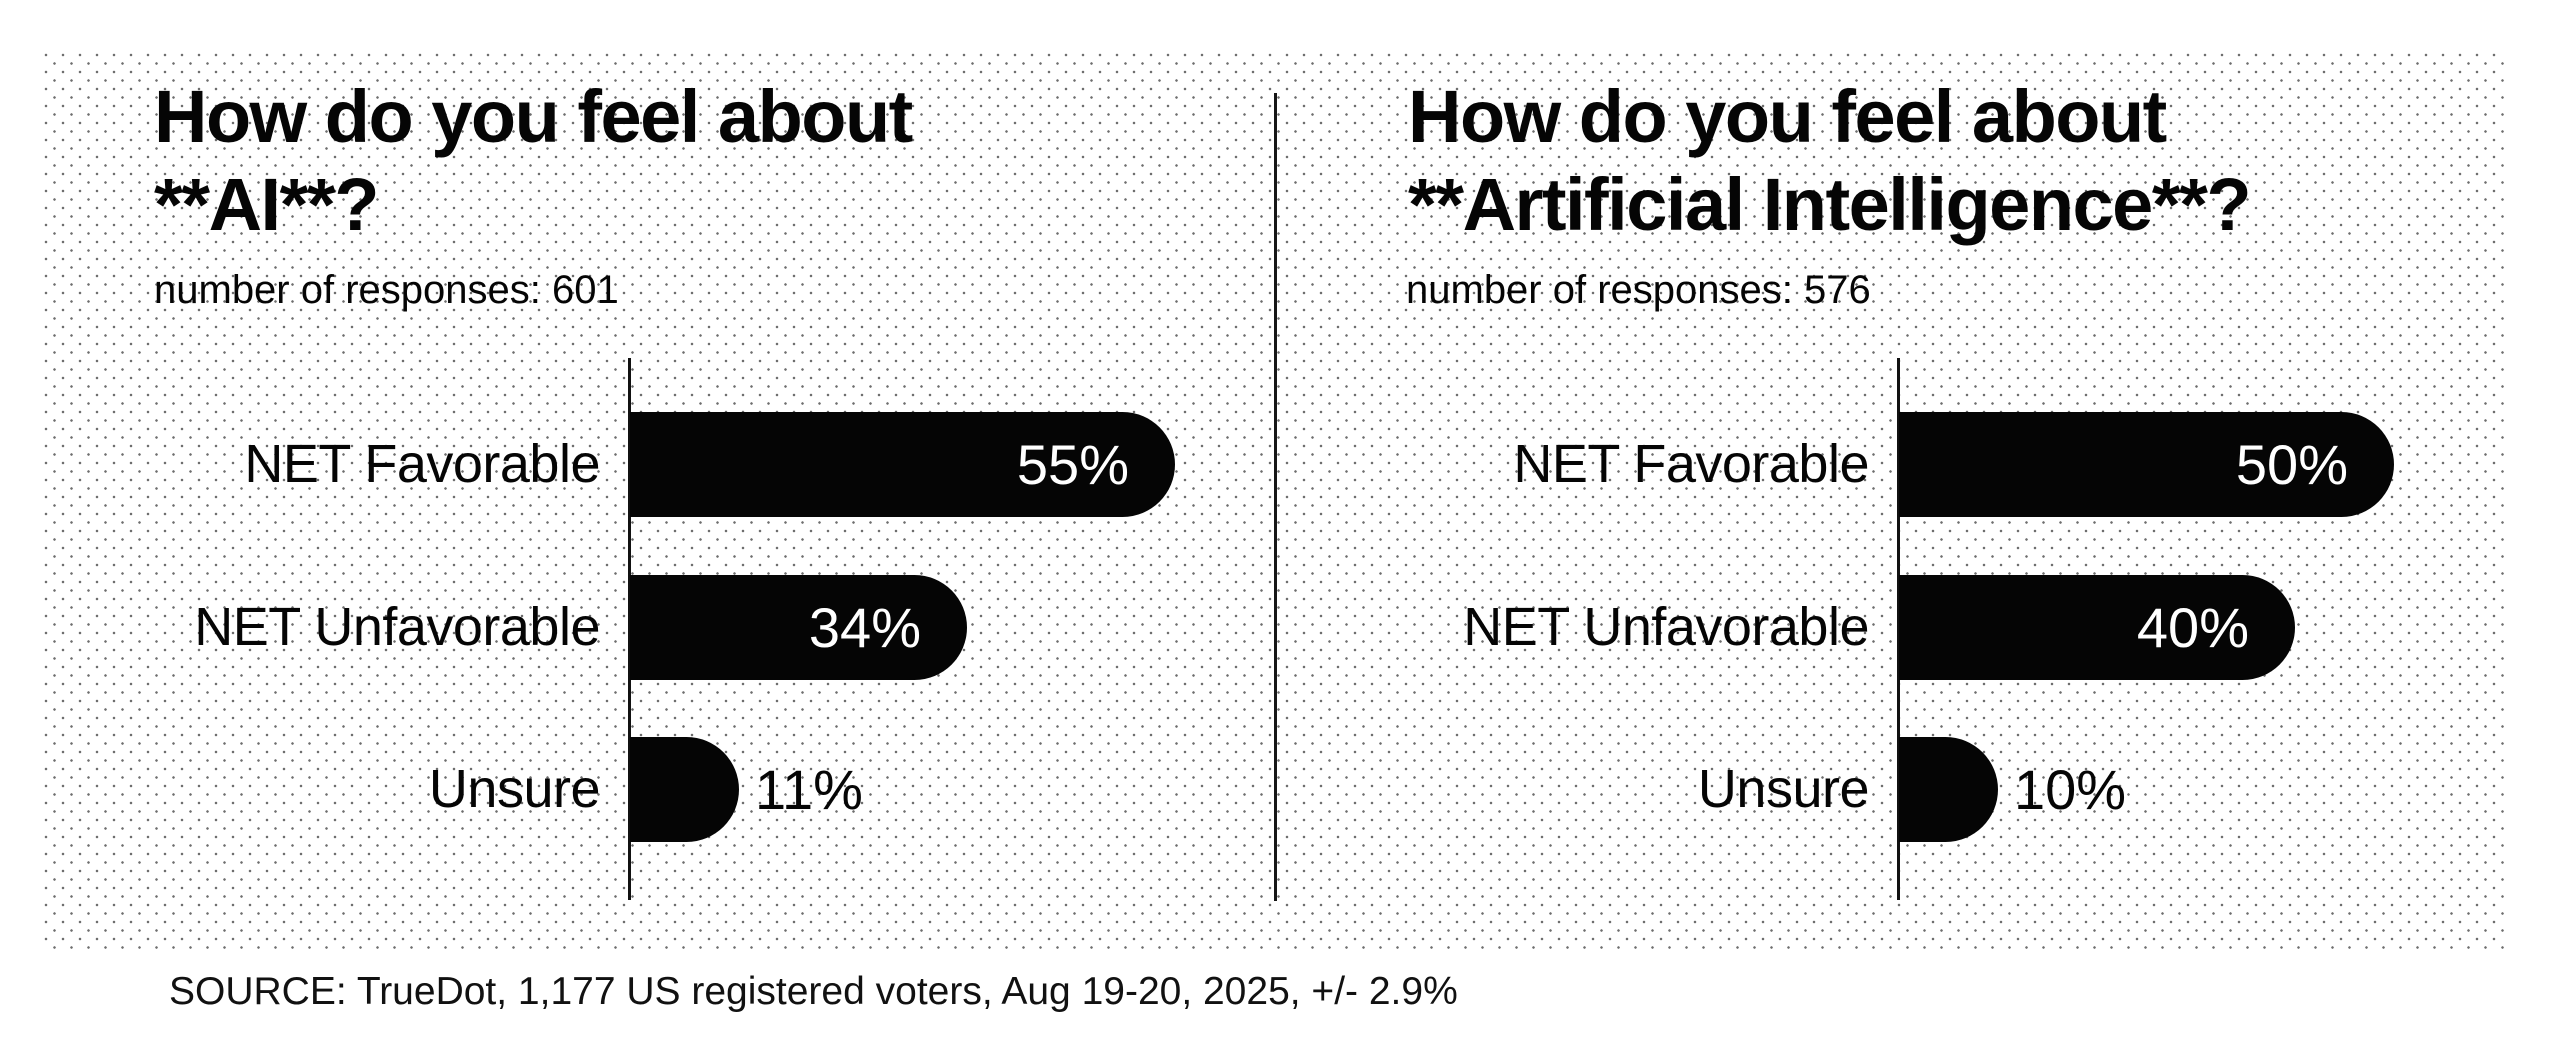  Describe the element at coordinates (864, 627) in the screenshot. I see `value-label: 34%` at that location.